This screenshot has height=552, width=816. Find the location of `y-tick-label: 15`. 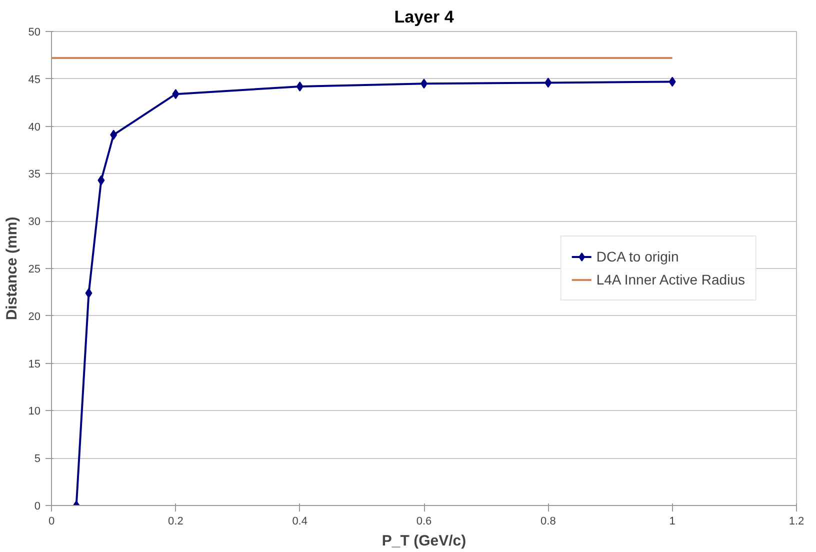

y-tick-label: 15 is located at coordinates (34, 364).